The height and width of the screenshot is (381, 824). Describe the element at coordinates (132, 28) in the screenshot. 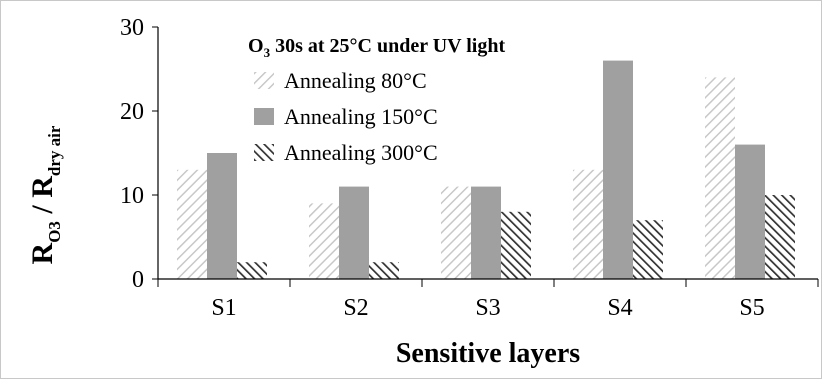

I see `y-tick-label: 30` at that location.